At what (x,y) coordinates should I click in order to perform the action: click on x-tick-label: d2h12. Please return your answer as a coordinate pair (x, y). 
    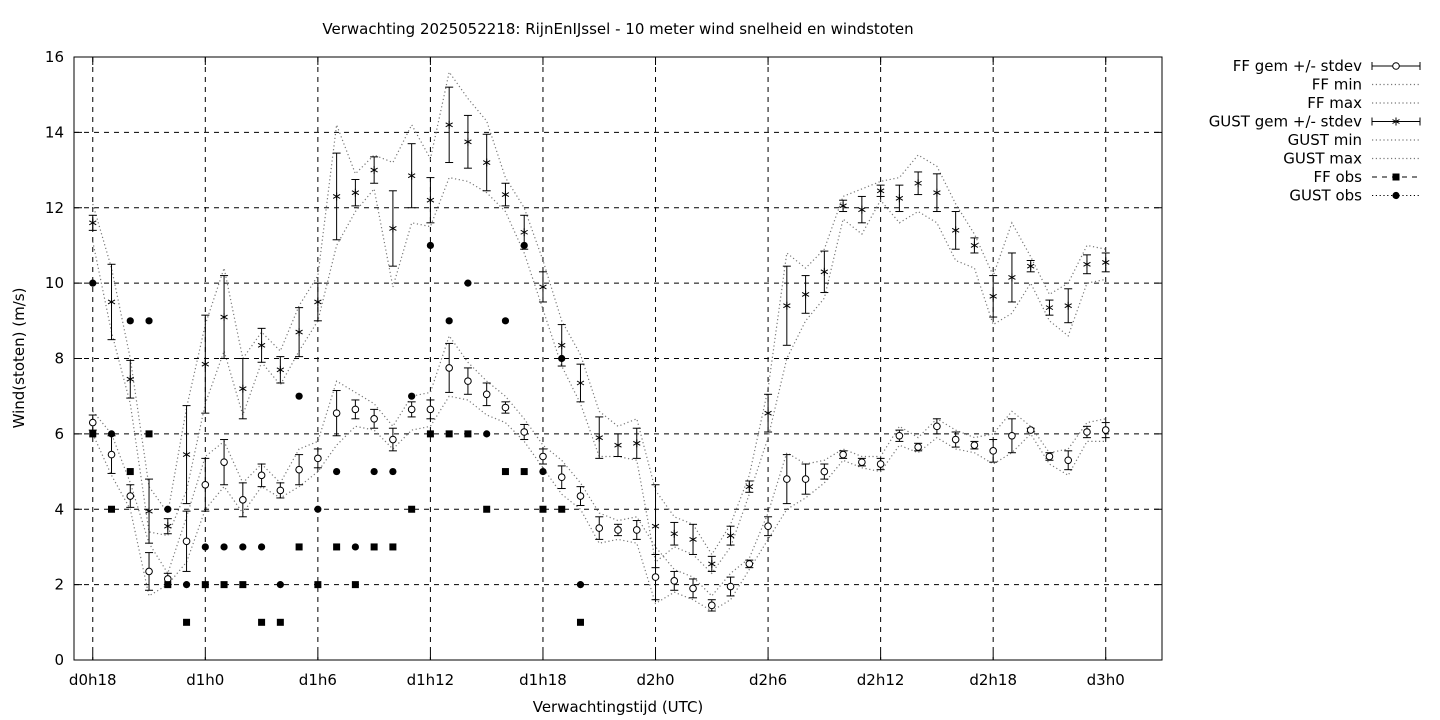
    Looking at the image, I should click on (881, 680).